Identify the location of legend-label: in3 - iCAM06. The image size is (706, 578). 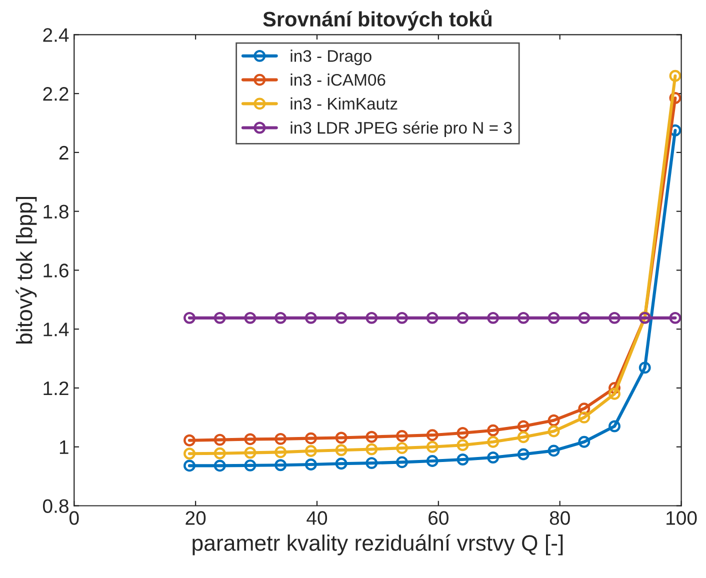
(338, 80).